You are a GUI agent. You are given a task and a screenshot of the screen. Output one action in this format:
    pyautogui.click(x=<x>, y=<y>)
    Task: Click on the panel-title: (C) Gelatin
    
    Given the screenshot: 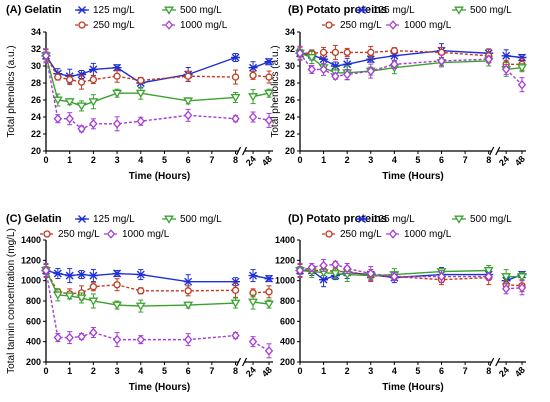 What is the action you would take?
    pyautogui.click(x=34, y=219)
    